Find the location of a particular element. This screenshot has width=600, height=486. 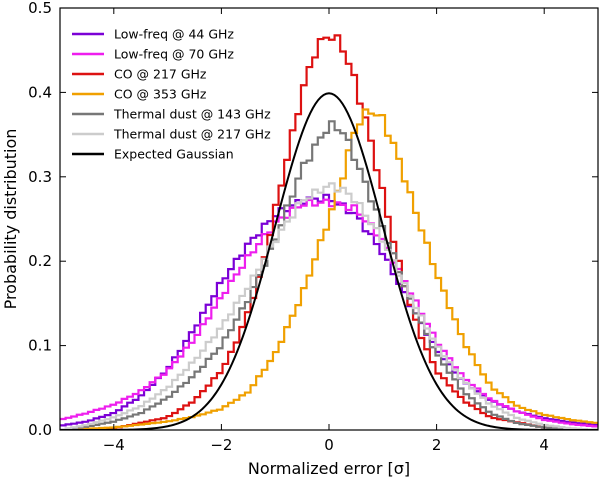

x-axis-title: Normalized error [σ] is located at coordinates (329, 468).